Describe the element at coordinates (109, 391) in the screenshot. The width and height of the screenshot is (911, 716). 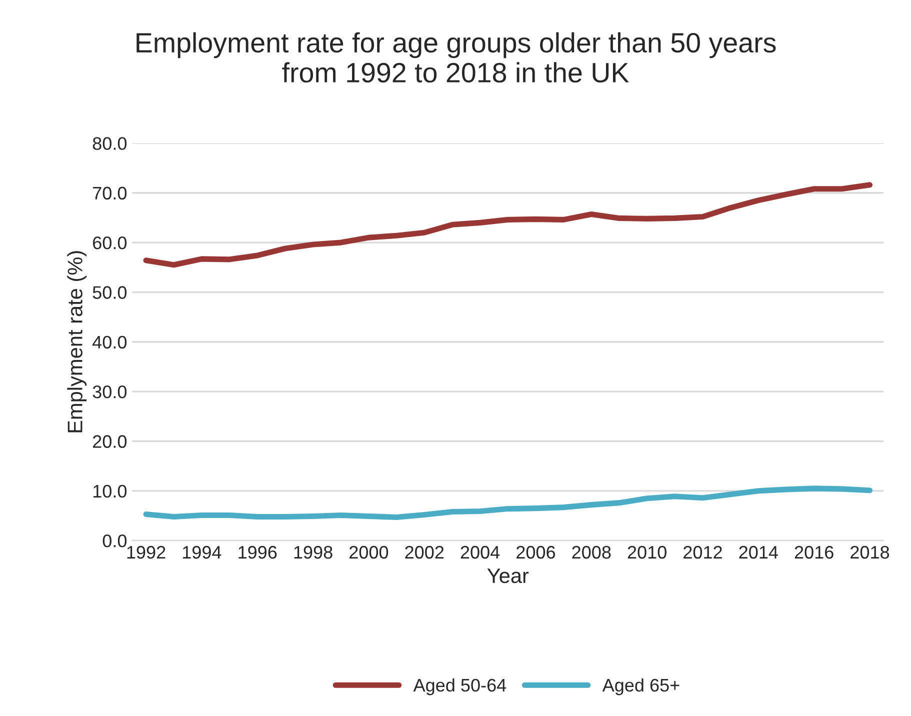
I see `y-tick-label: 30.0` at that location.